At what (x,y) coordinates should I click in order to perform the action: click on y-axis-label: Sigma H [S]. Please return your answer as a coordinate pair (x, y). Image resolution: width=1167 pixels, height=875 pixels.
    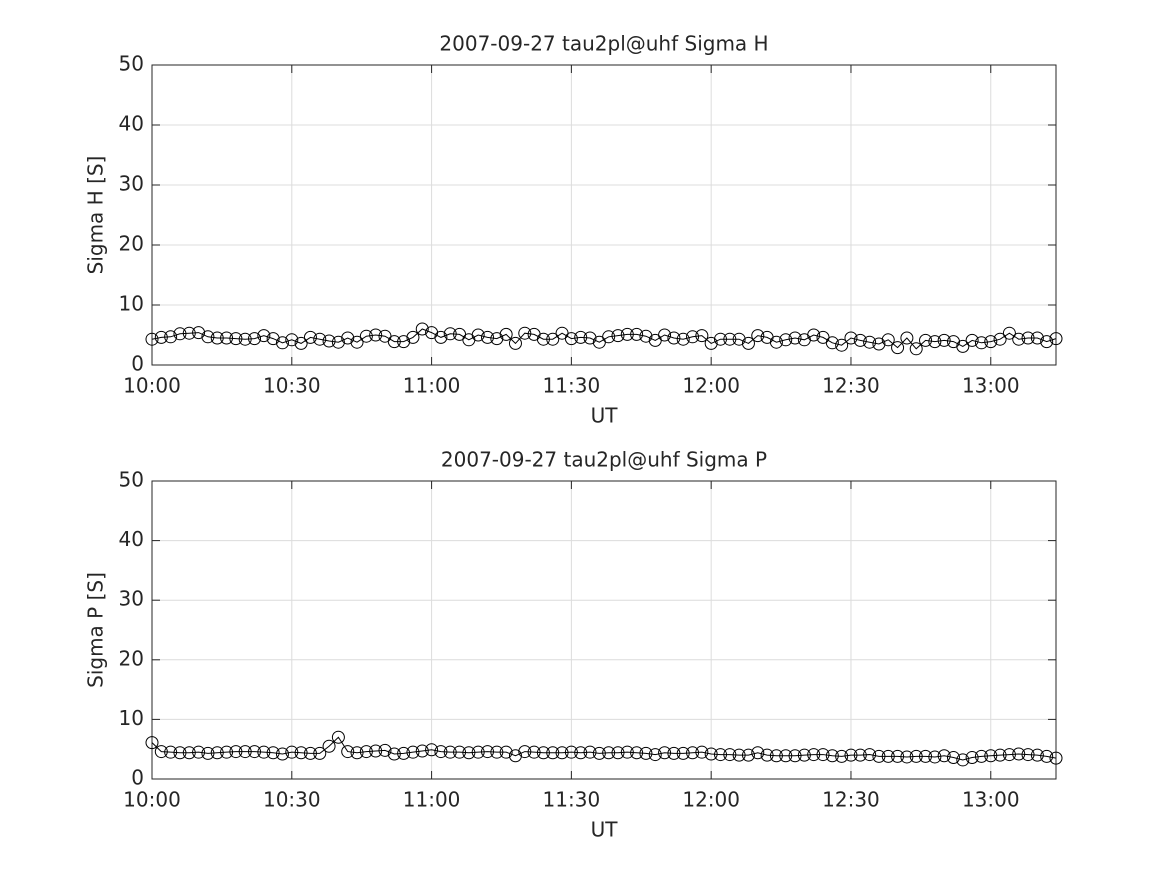
    Looking at the image, I should click on (96, 215).